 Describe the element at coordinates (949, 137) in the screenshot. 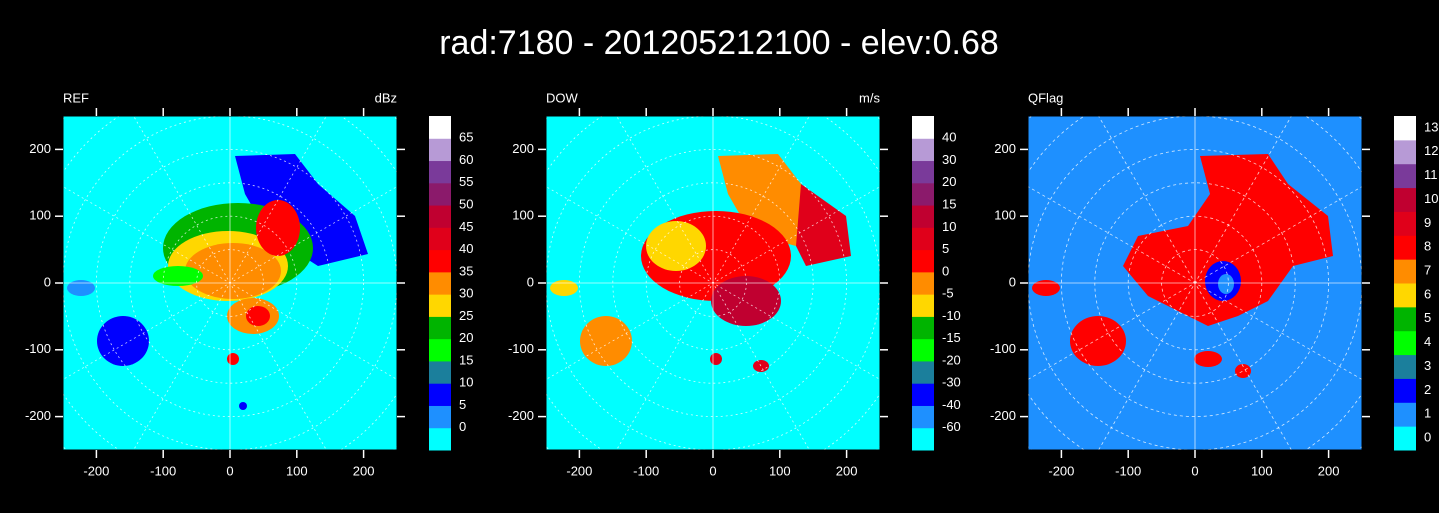

I see `colorbar-label: 40` at that location.